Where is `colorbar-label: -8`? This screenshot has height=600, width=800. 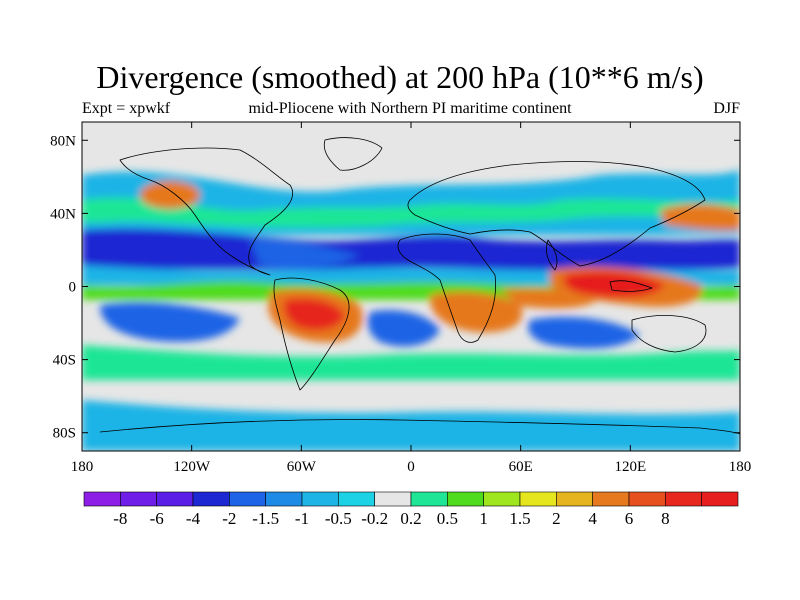 colorbar-label: -8 is located at coordinates (120, 518).